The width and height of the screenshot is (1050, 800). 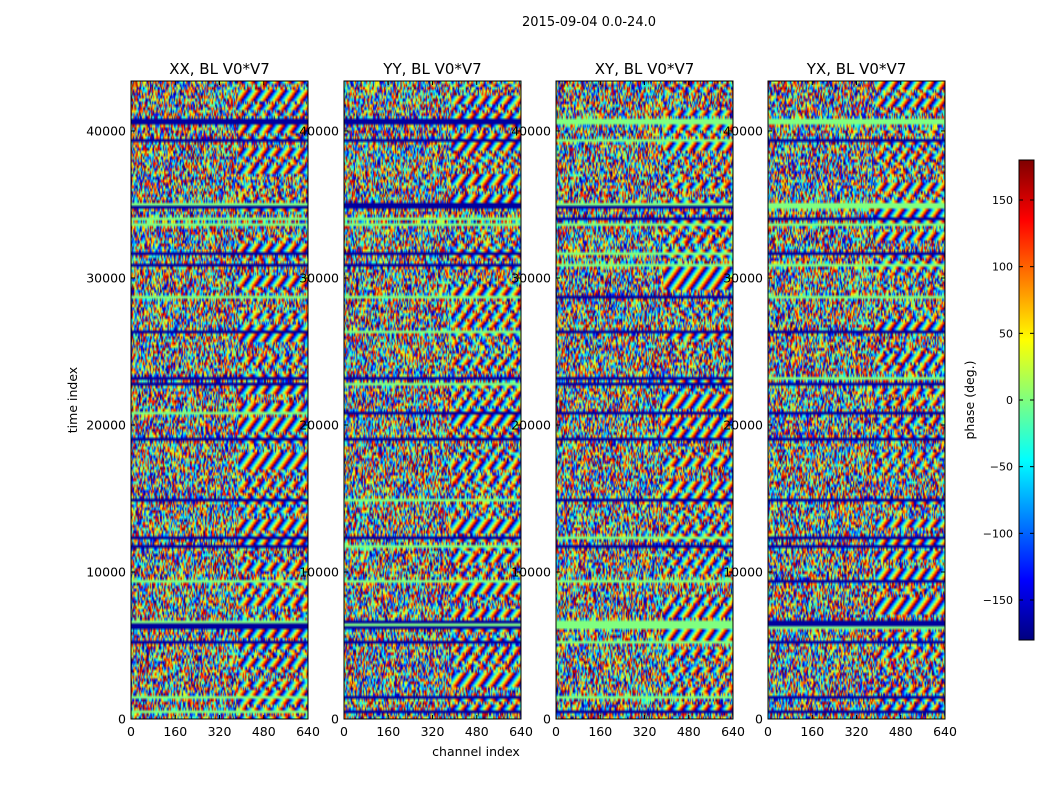 I want to click on panel-title: YX, BL V0*V7, so click(x=856, y=69).